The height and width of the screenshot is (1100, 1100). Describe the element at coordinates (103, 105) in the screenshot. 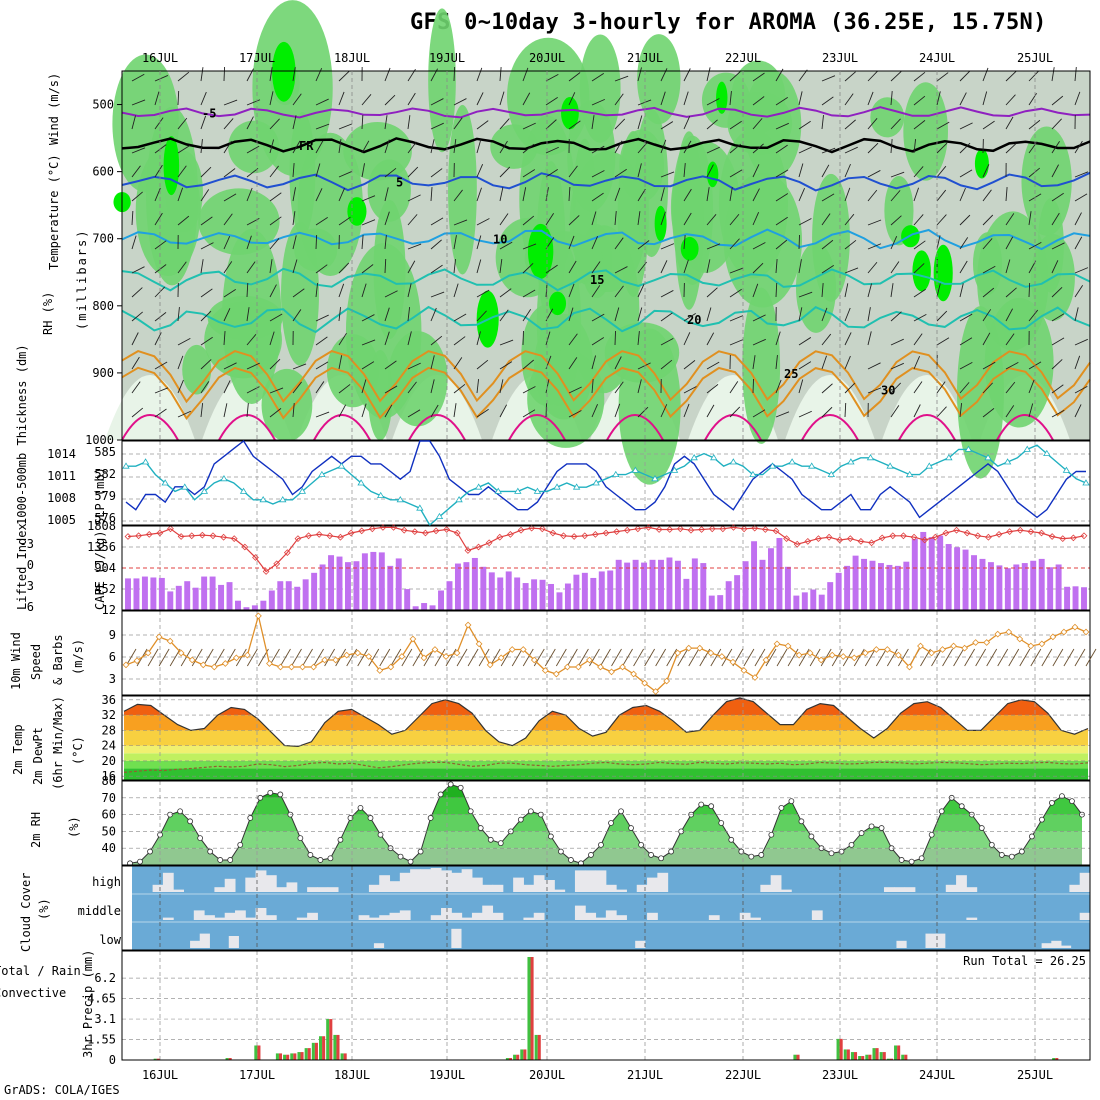

I see `pressure-tick: 500` at that location.